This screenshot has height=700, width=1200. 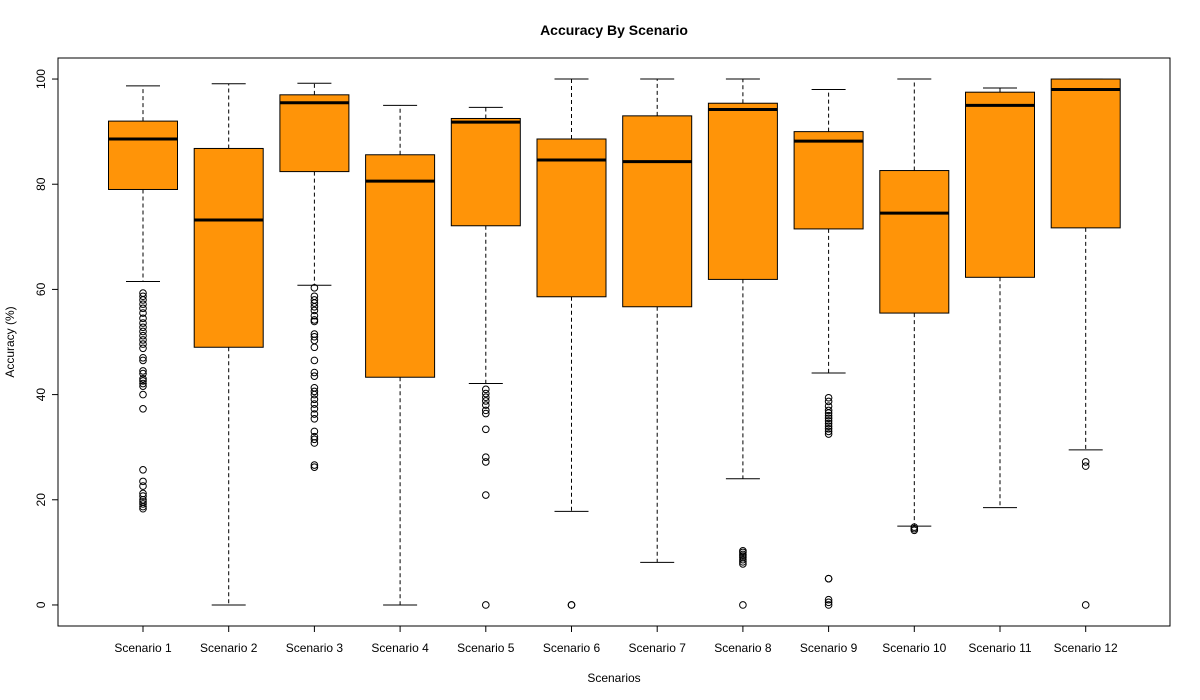 What do you see at coordinates (614, 30) in the screenshot?
I see `chart-title: Accuracy By Scenario` at bounding box center [614, 30].